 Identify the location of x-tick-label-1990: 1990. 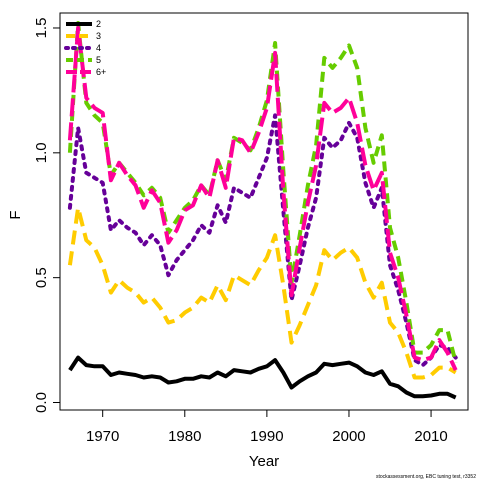
(266, 436).